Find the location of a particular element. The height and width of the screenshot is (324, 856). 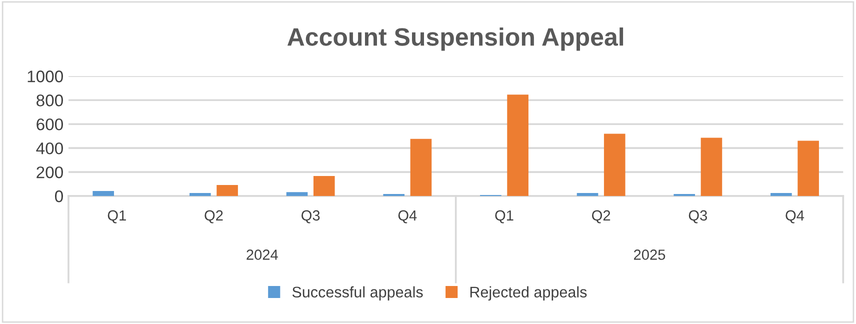

y-tick-label: 800 is located at coordinates (49, 100).